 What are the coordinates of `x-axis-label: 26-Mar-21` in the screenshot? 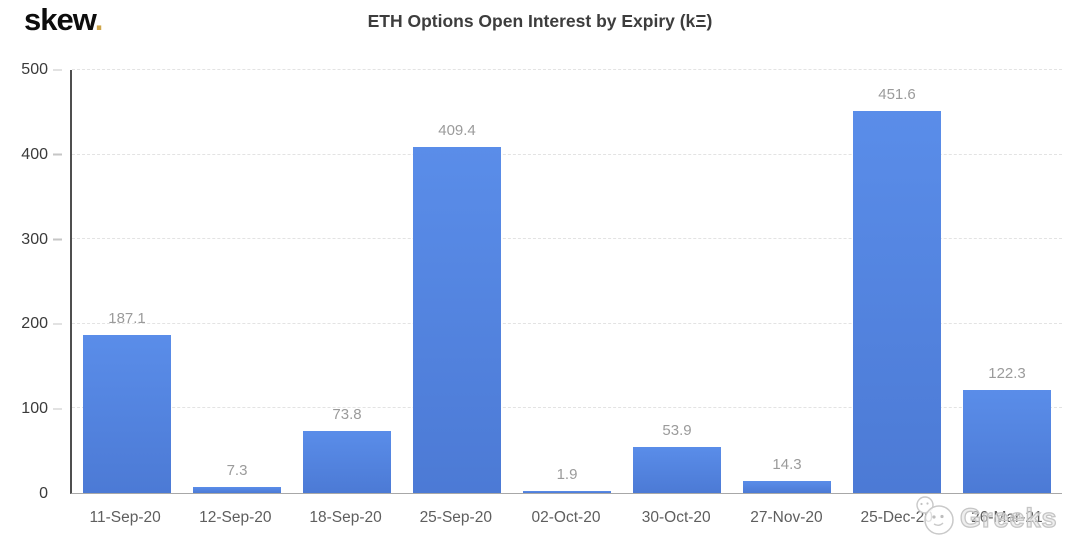 It's located at (1007, 517).